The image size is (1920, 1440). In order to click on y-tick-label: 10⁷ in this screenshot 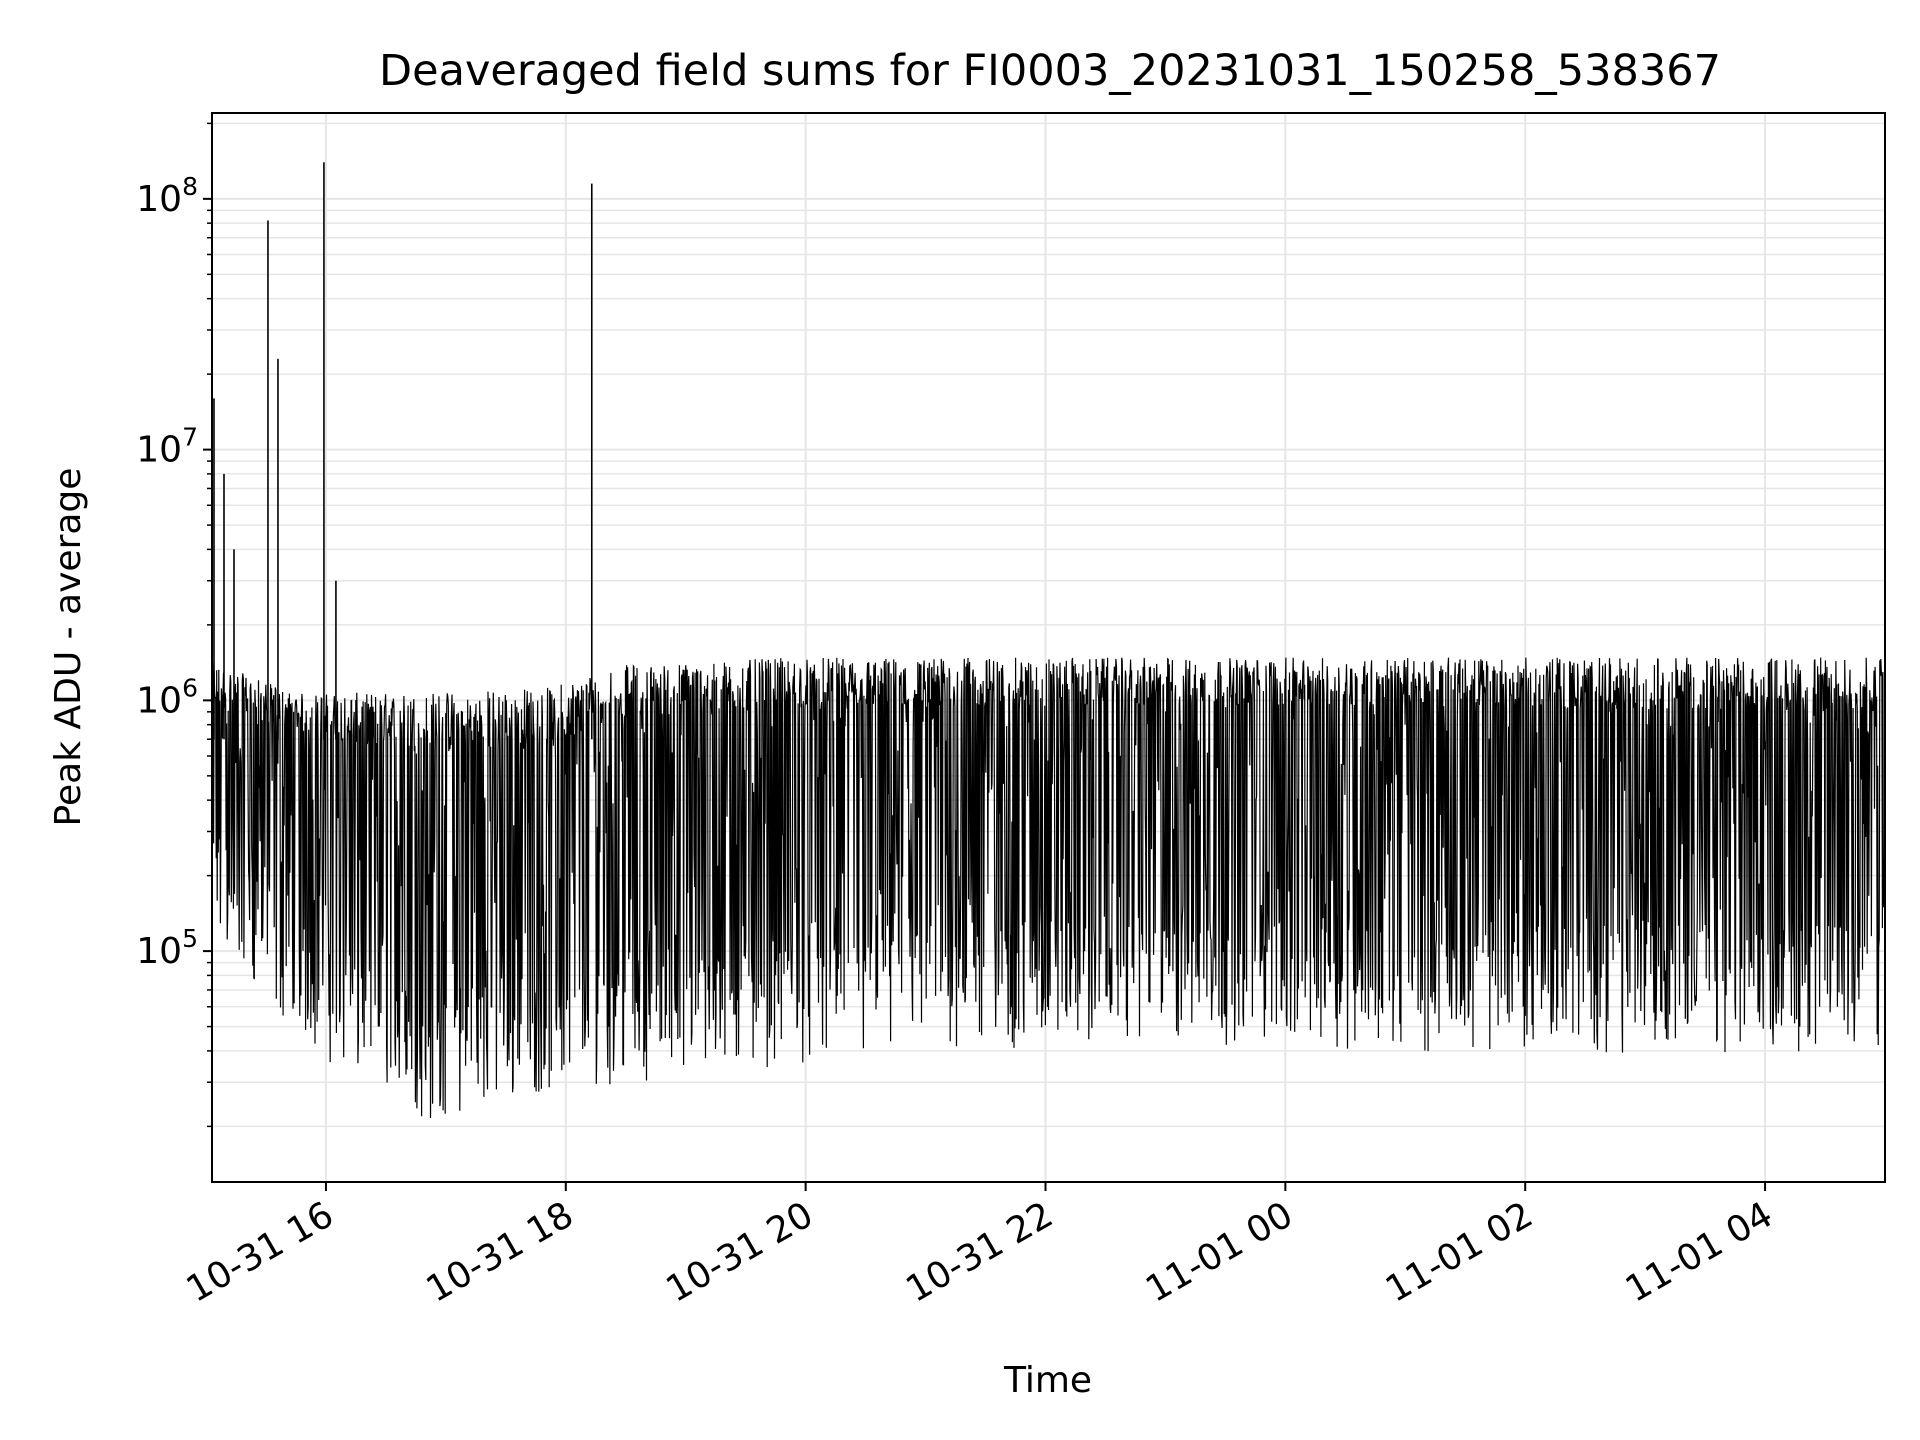, I will do `click(167, 447)`.